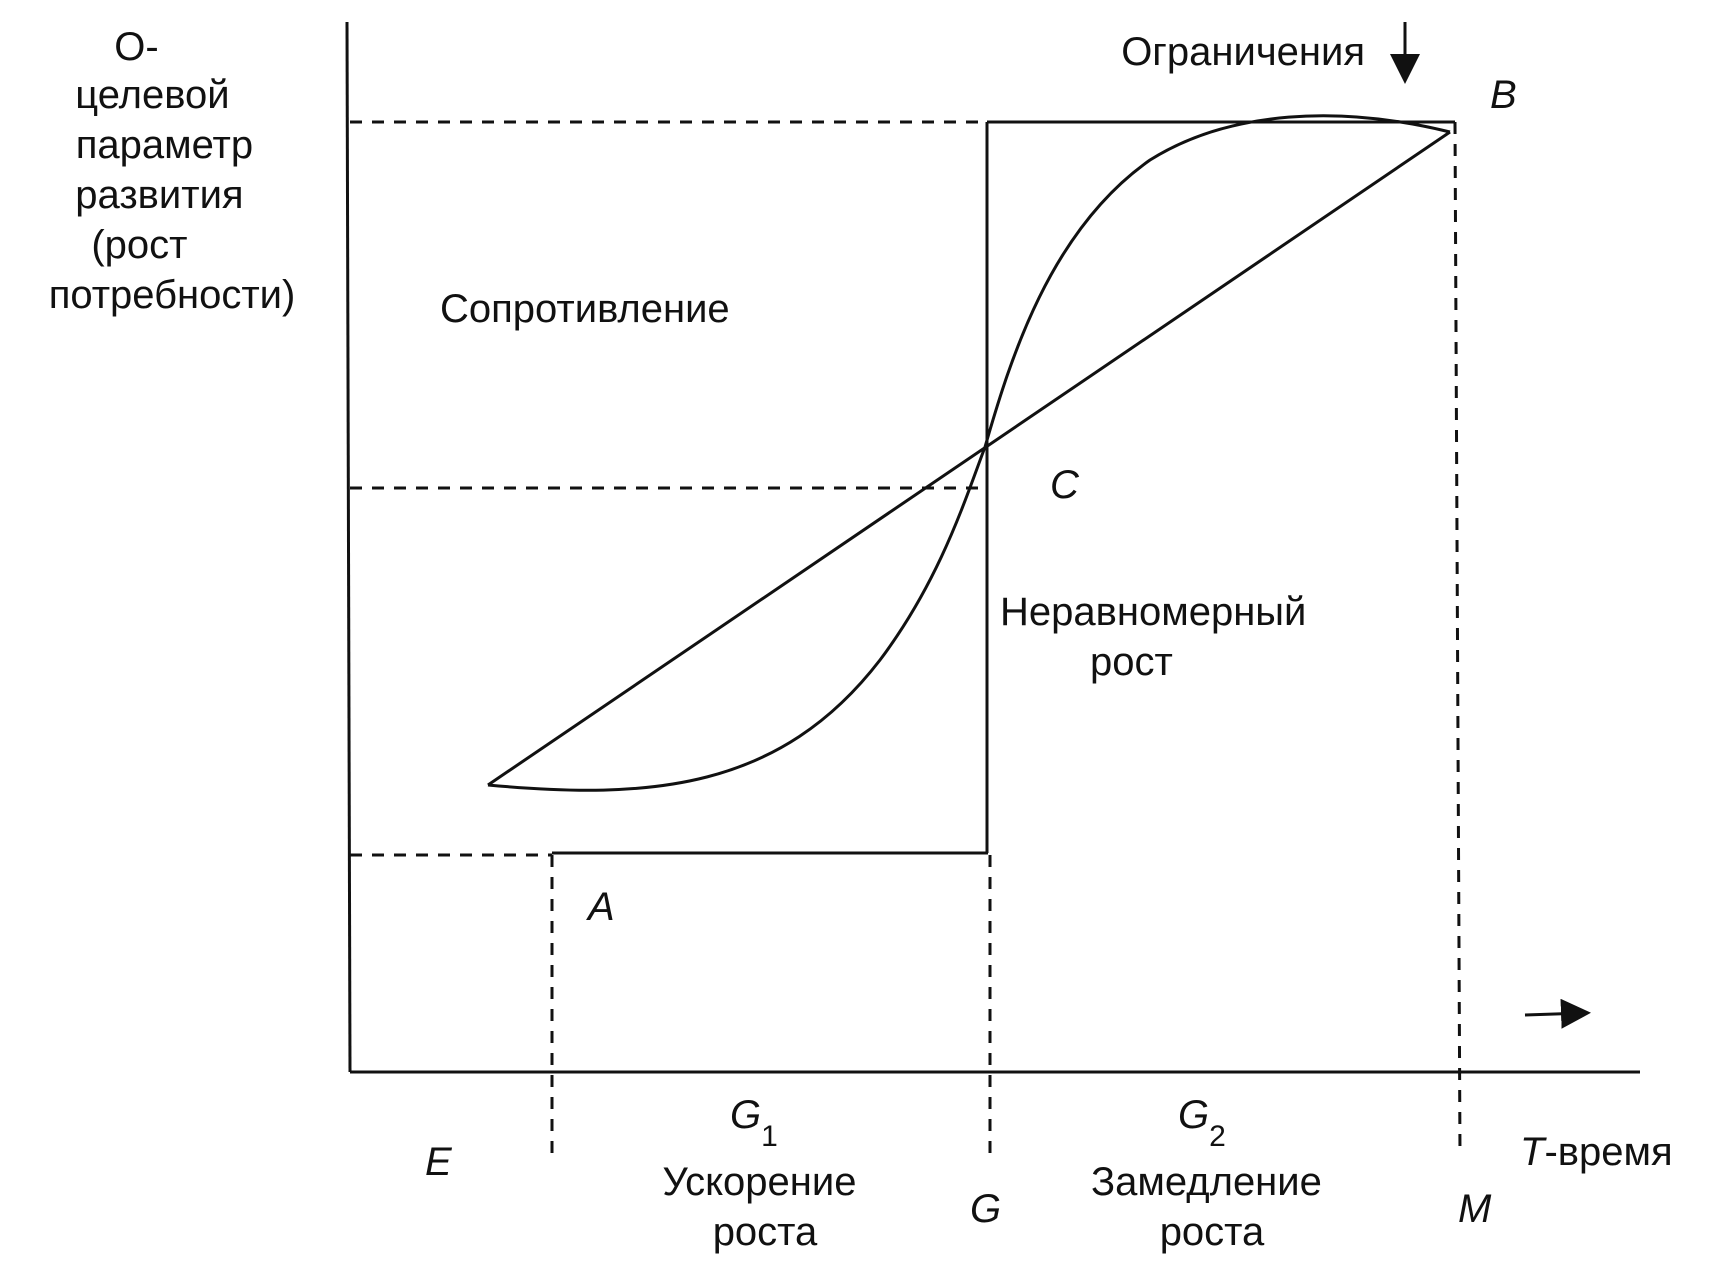 The height and width of the screenshot is (1266, 1724). I want to click on dashed-line-M, so click(1457, 638).